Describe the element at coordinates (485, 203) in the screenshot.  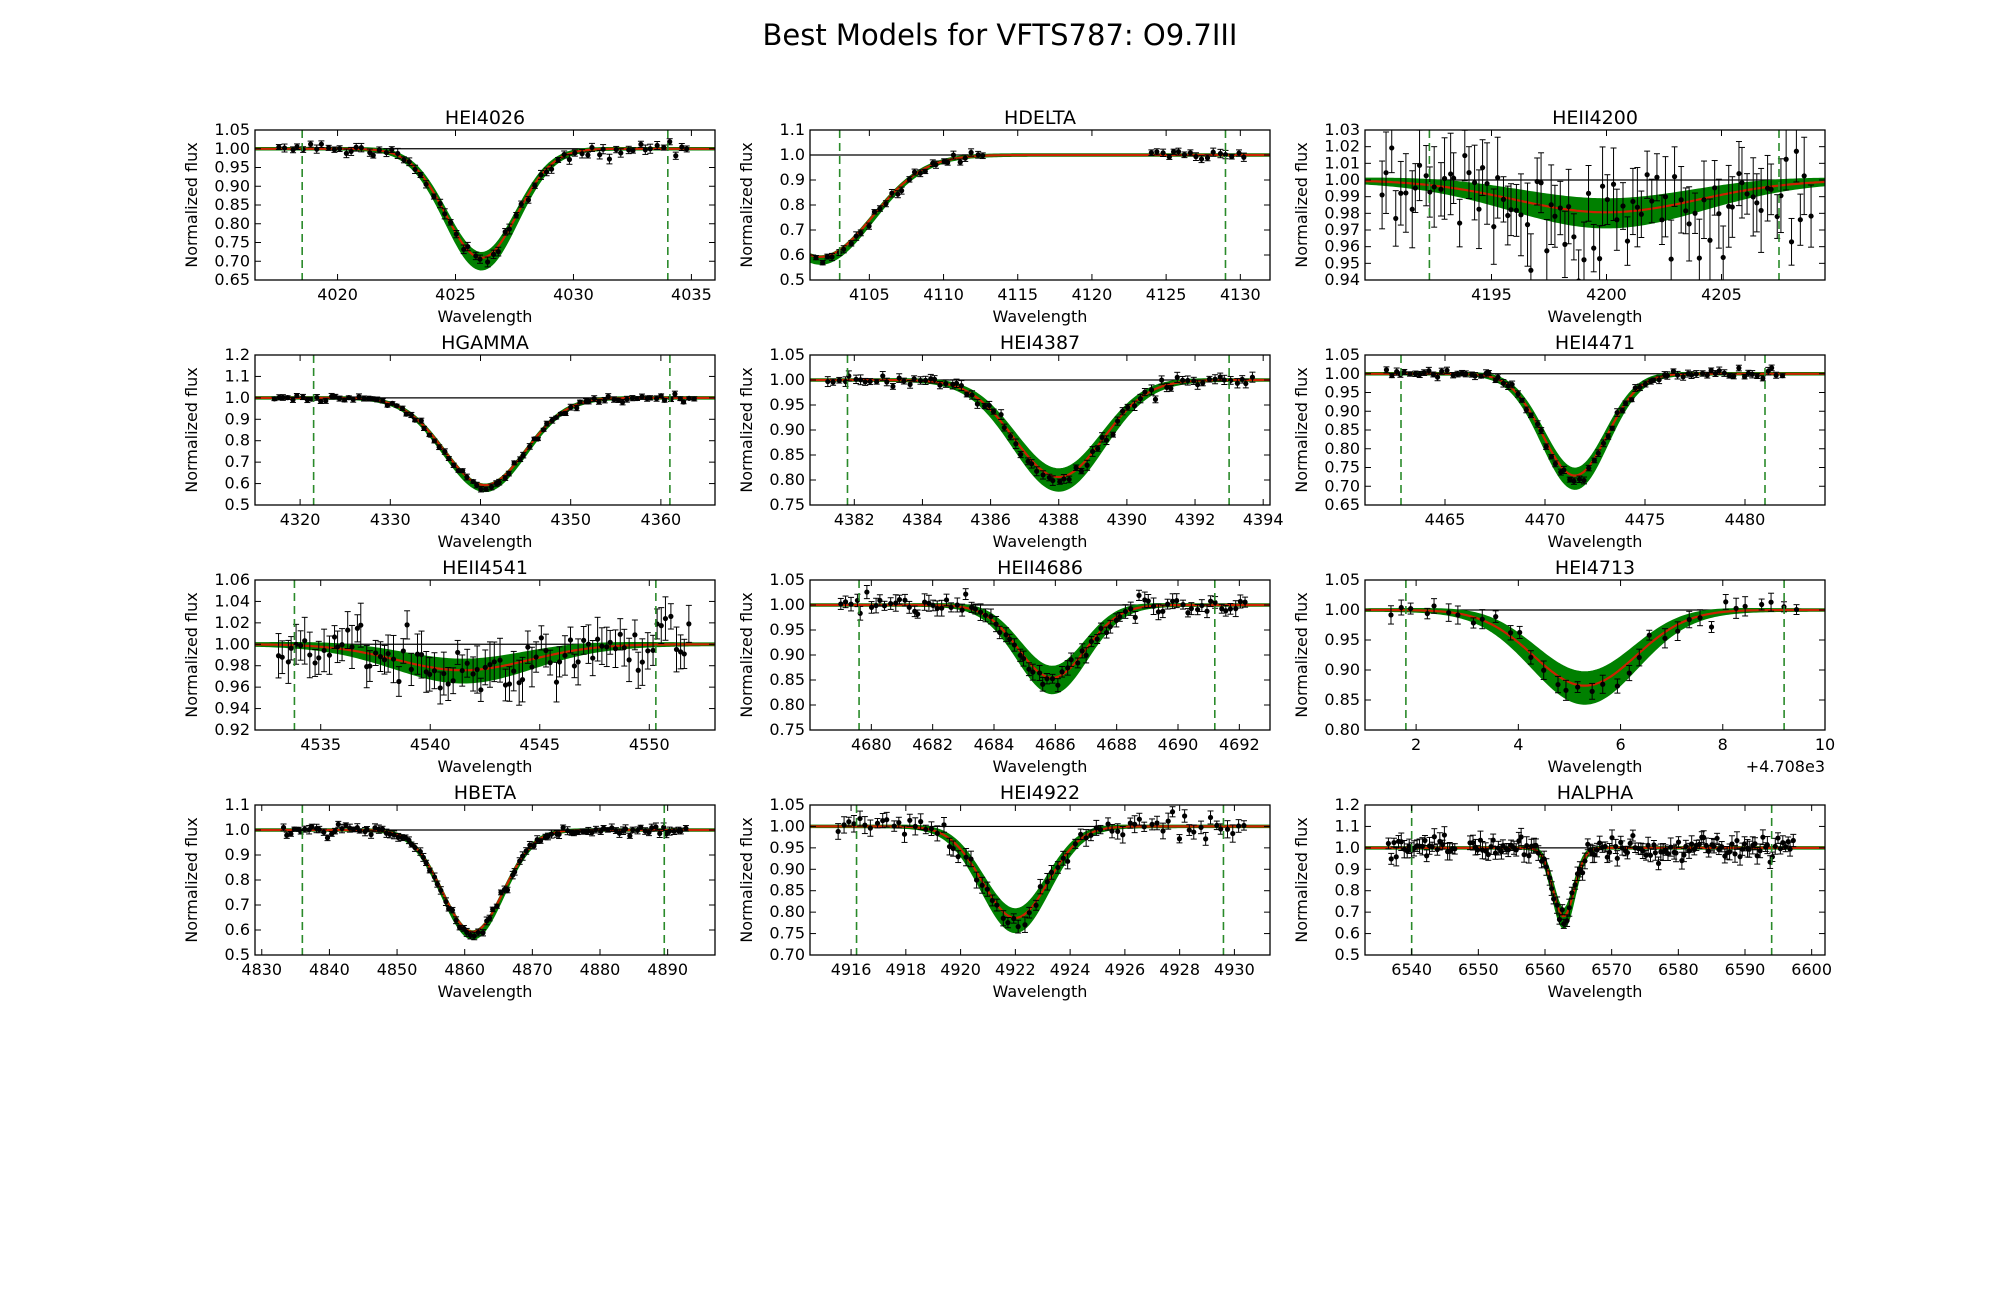
I see `best-fit-line` at that location.